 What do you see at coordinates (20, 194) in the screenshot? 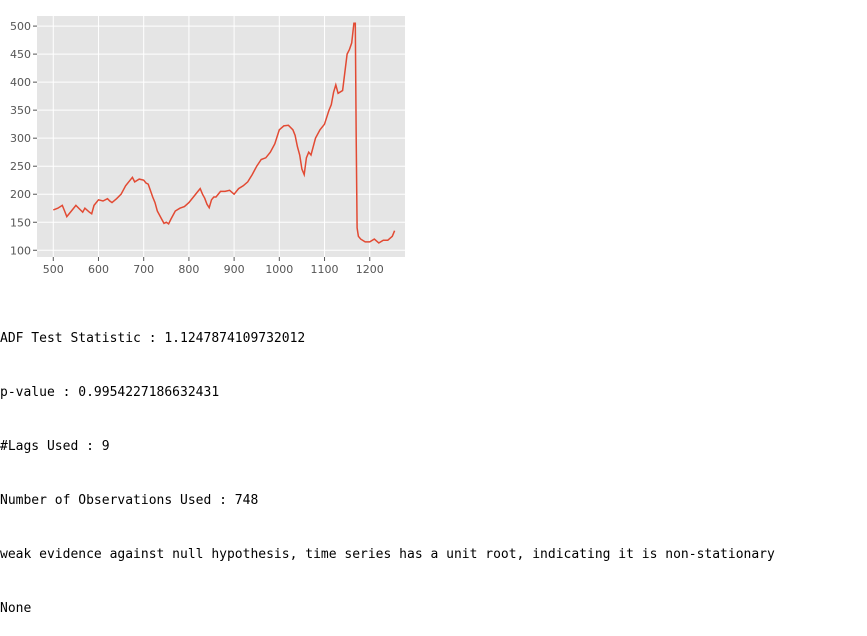
I see `y-tick-label: 200` at bounding box center [20, 194].